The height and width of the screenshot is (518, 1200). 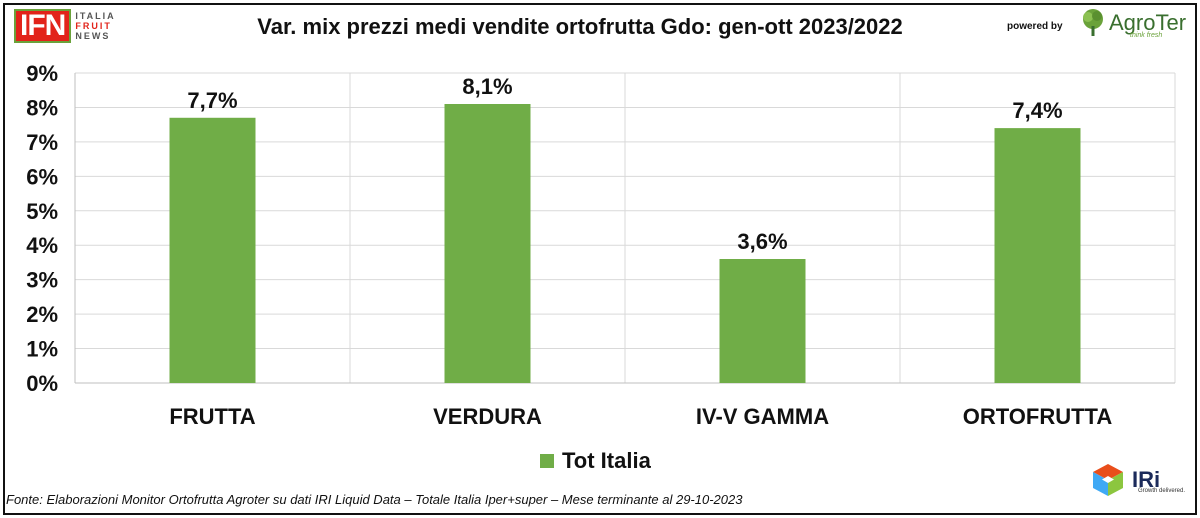 What do you see at coordinates (42, 211) in the screenshot?
I see `y-tick-label: 5%` at bounding box center [42, 211].